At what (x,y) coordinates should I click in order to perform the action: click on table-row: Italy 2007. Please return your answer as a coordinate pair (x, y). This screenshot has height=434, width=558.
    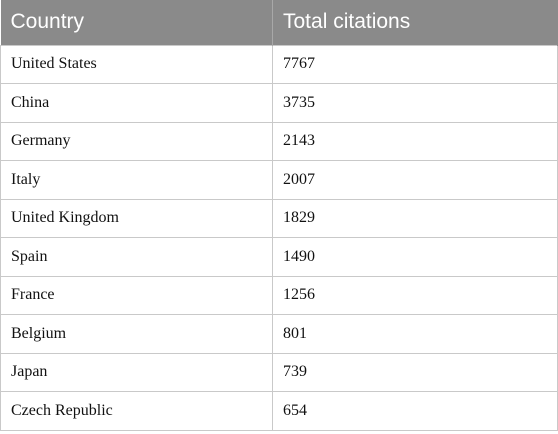
    Looking at the image, I should click on (279, 180).